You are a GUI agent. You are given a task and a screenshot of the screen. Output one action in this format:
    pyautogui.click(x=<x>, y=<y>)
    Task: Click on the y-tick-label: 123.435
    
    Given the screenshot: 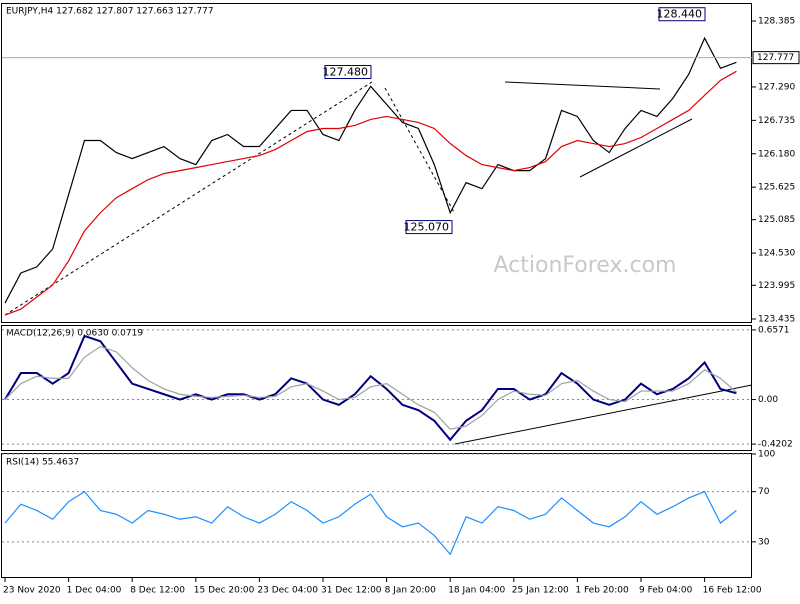 What is the action you would take?
    pyautogui.click(x=776, y=319)
    